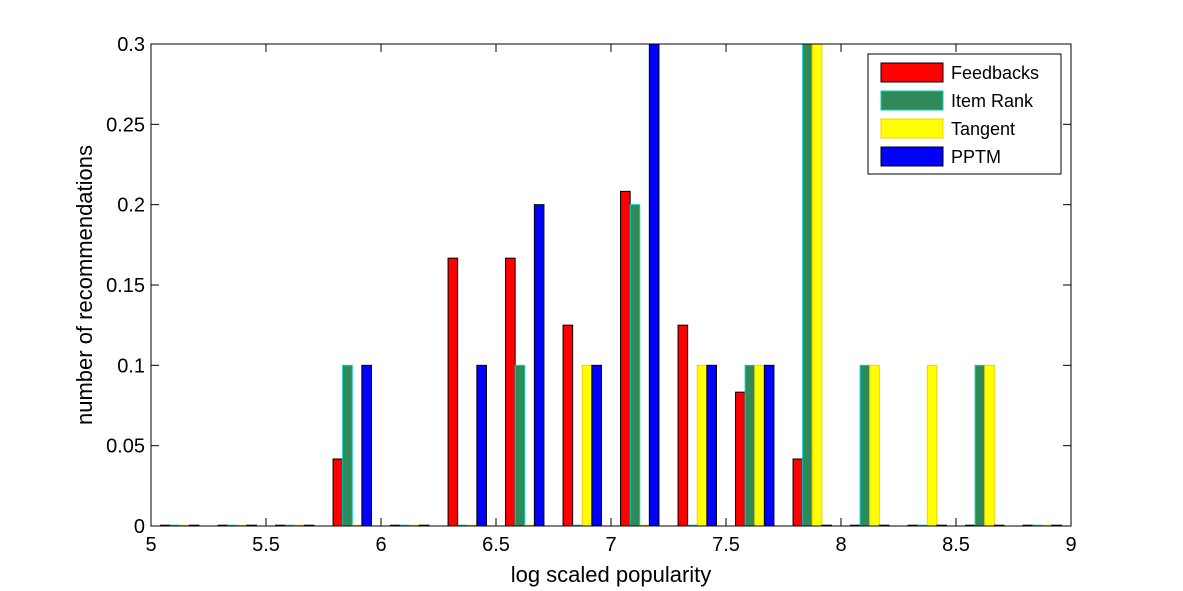  Describe the element at coordinates (125, 447) in the screenshot. I see `y-tick-label: 0.05` at that location.